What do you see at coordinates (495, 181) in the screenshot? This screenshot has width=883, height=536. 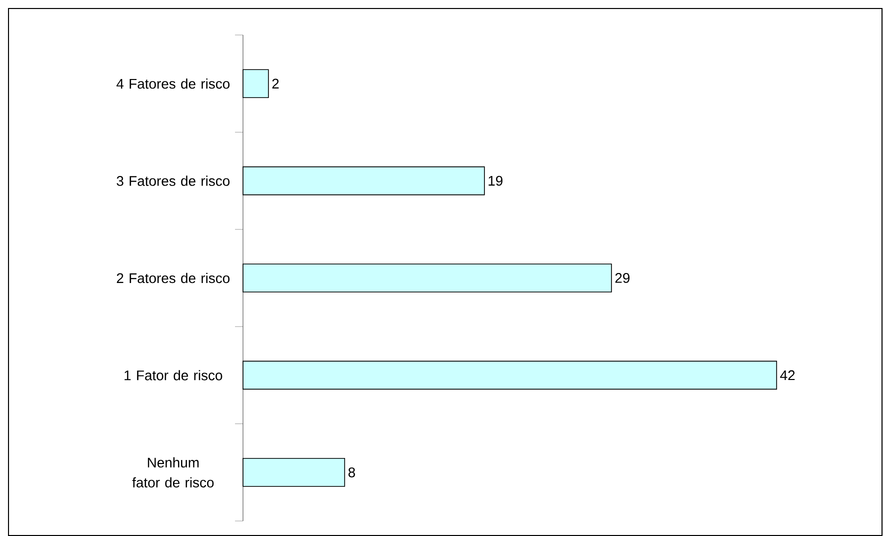 I see `data-label: 19` at bounding box center [495, 181].